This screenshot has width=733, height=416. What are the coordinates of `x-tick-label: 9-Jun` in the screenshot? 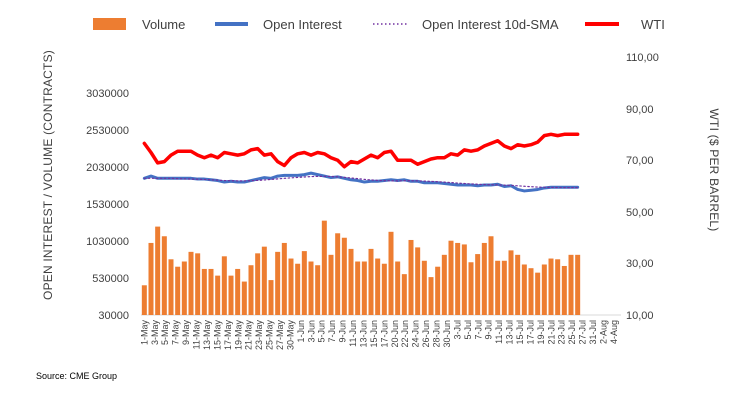 It's located at (343, 331).